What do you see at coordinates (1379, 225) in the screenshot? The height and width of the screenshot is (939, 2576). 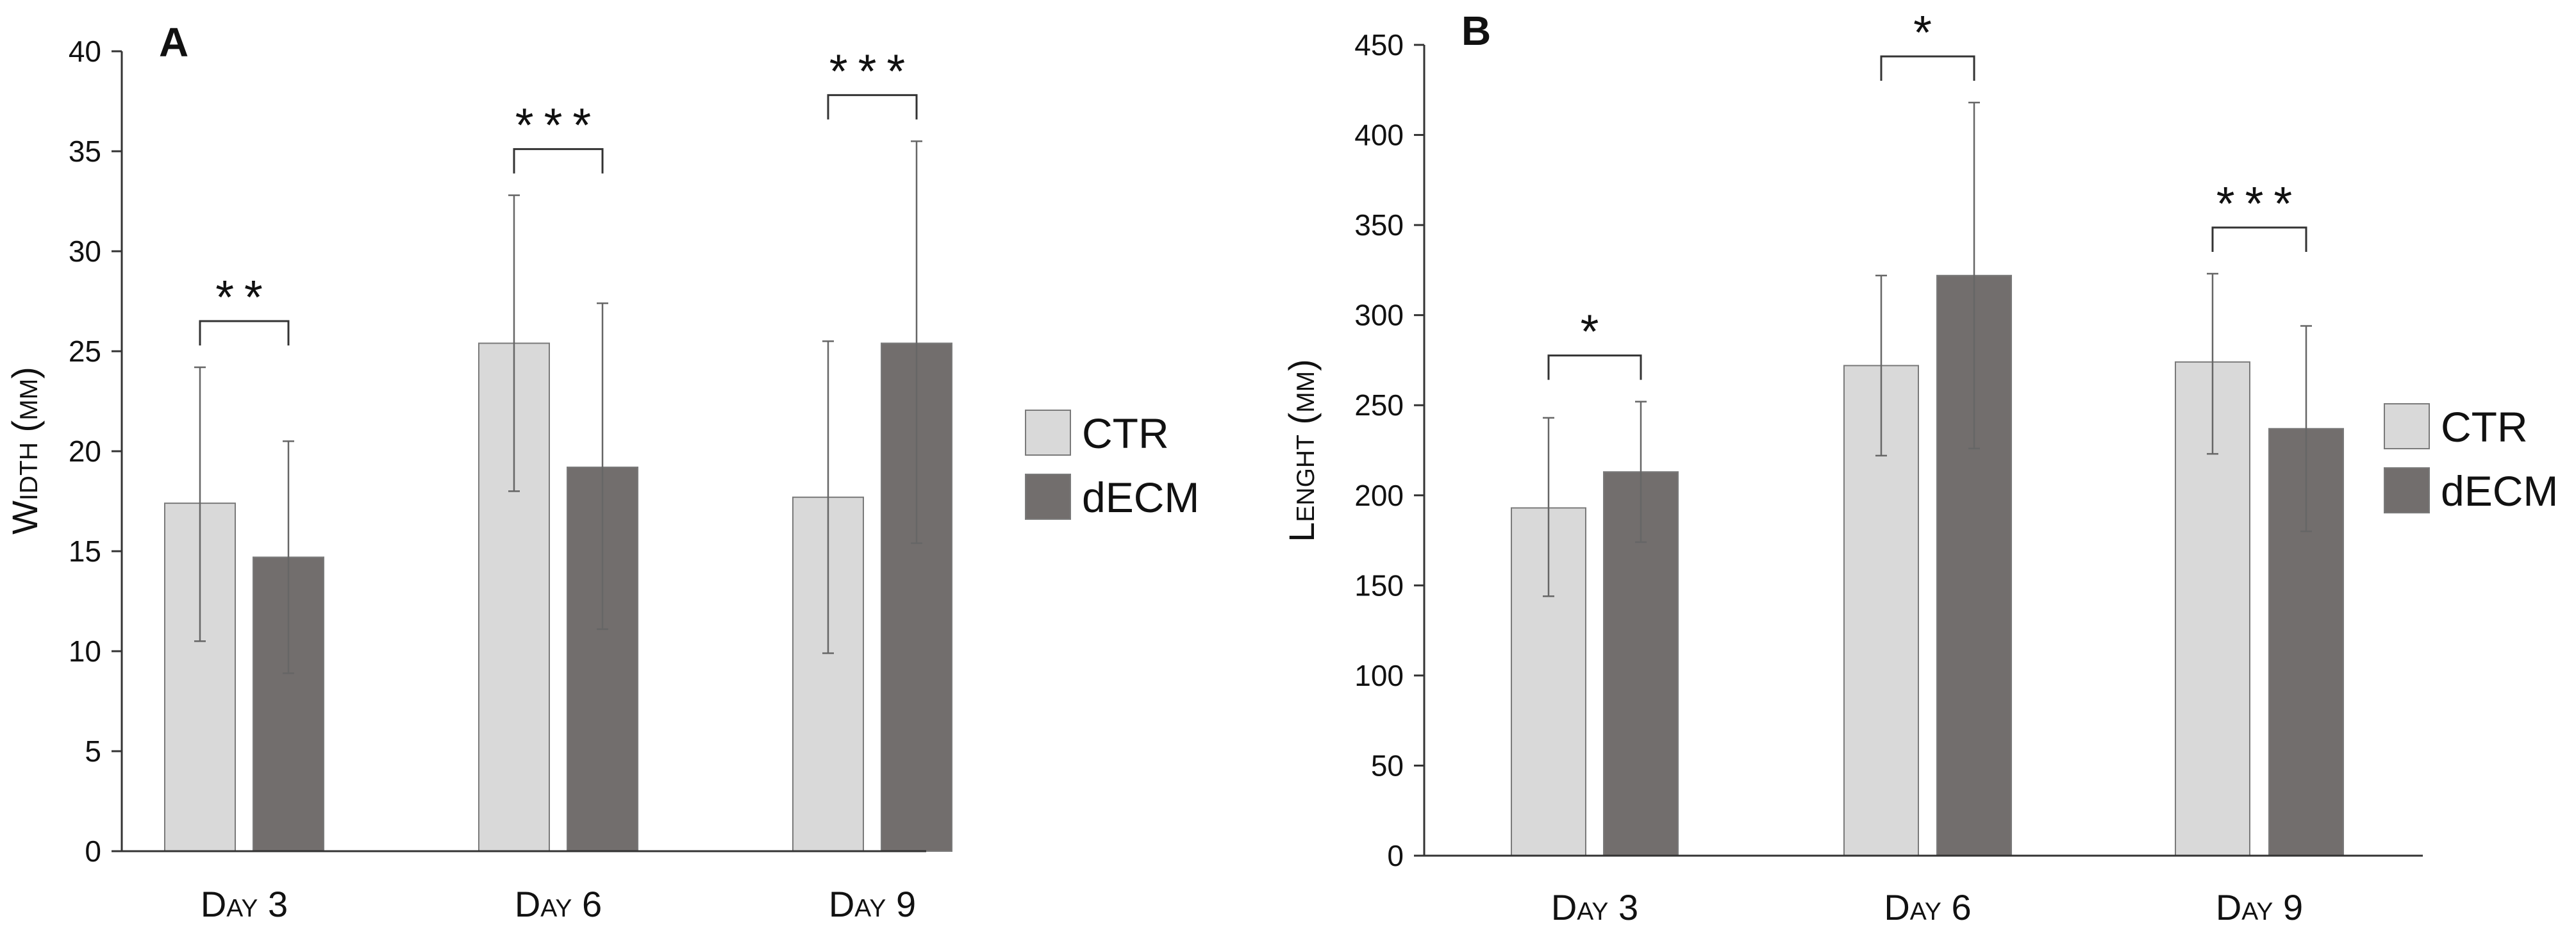 I see `y-tick-label: 350` at bounding box center [1379, 225].